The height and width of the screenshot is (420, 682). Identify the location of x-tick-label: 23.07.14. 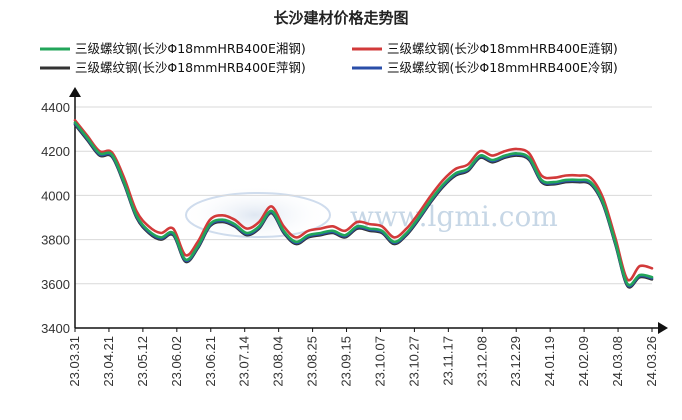
(244, 361).